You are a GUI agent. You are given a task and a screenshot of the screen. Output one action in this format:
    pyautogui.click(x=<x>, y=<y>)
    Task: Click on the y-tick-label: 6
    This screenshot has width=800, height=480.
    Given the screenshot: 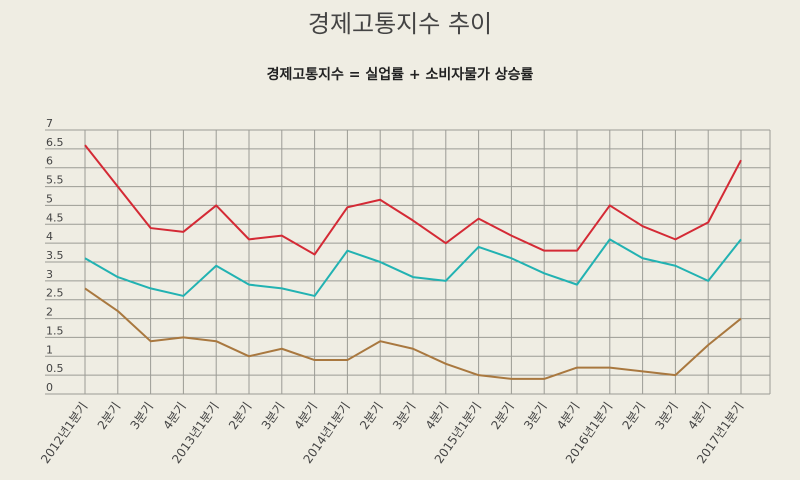 What is the action you would take?
    pyautogui.click(x=49, y=161)
    